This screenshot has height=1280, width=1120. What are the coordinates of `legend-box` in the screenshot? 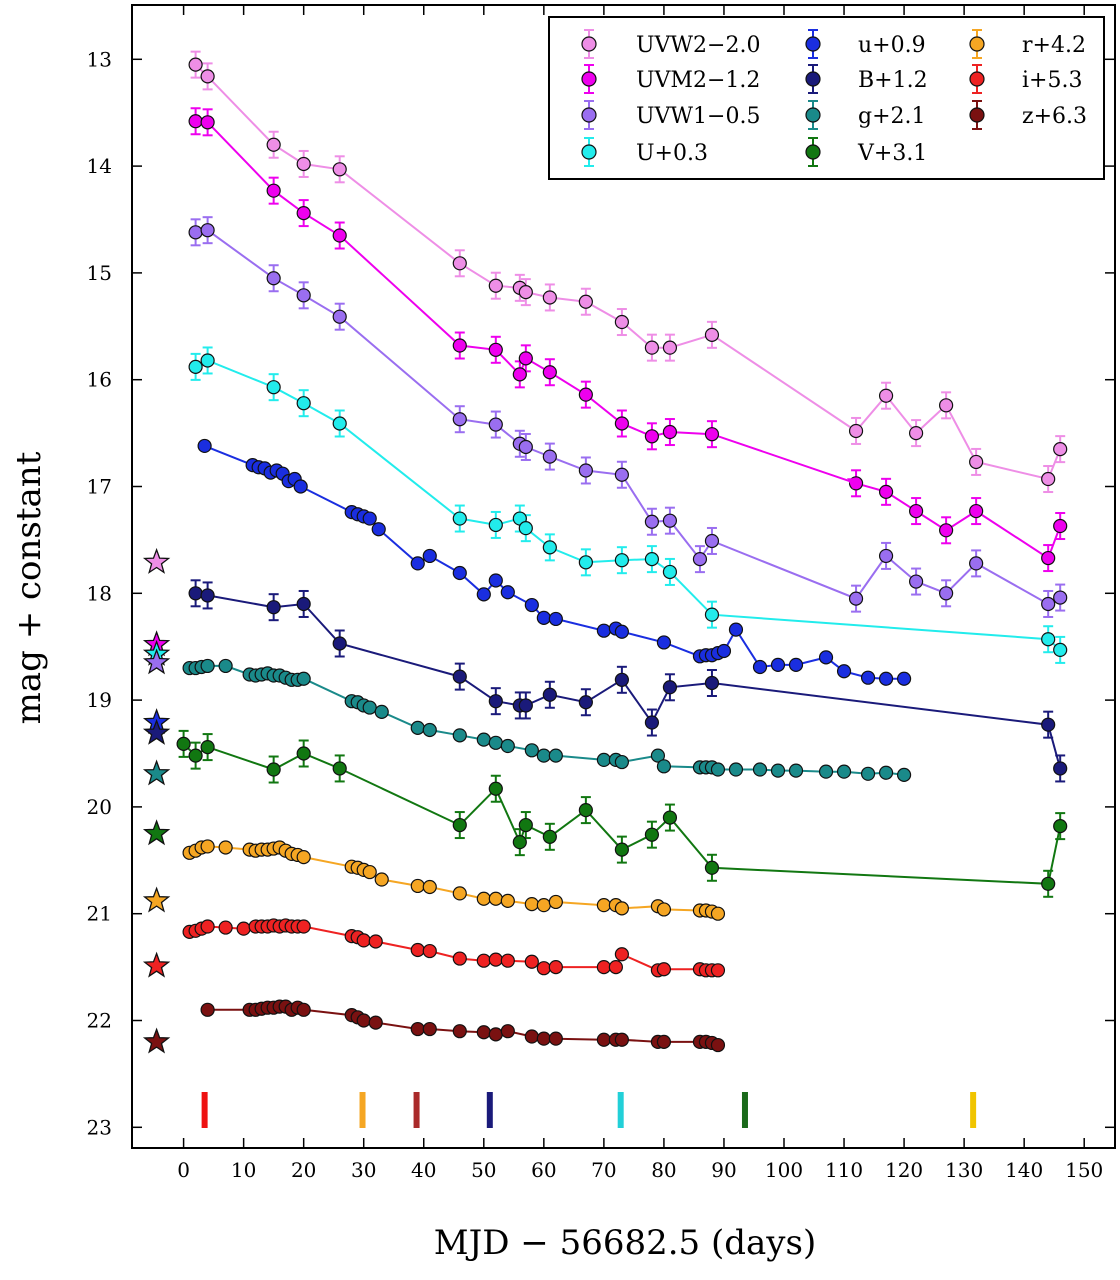 It's located at (826, 98).